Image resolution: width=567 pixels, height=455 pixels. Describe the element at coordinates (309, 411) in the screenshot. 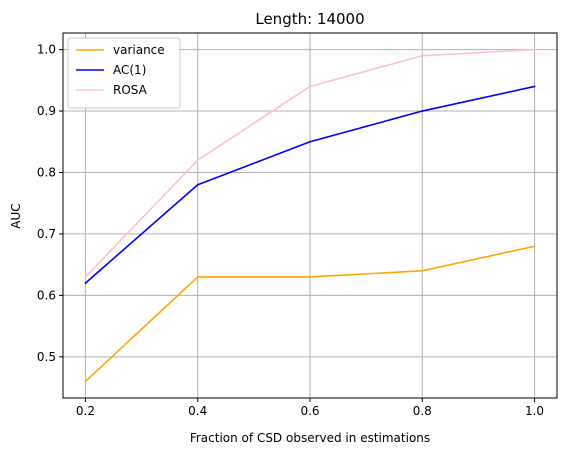

I see `x-tick-label: 0.6` at that location.